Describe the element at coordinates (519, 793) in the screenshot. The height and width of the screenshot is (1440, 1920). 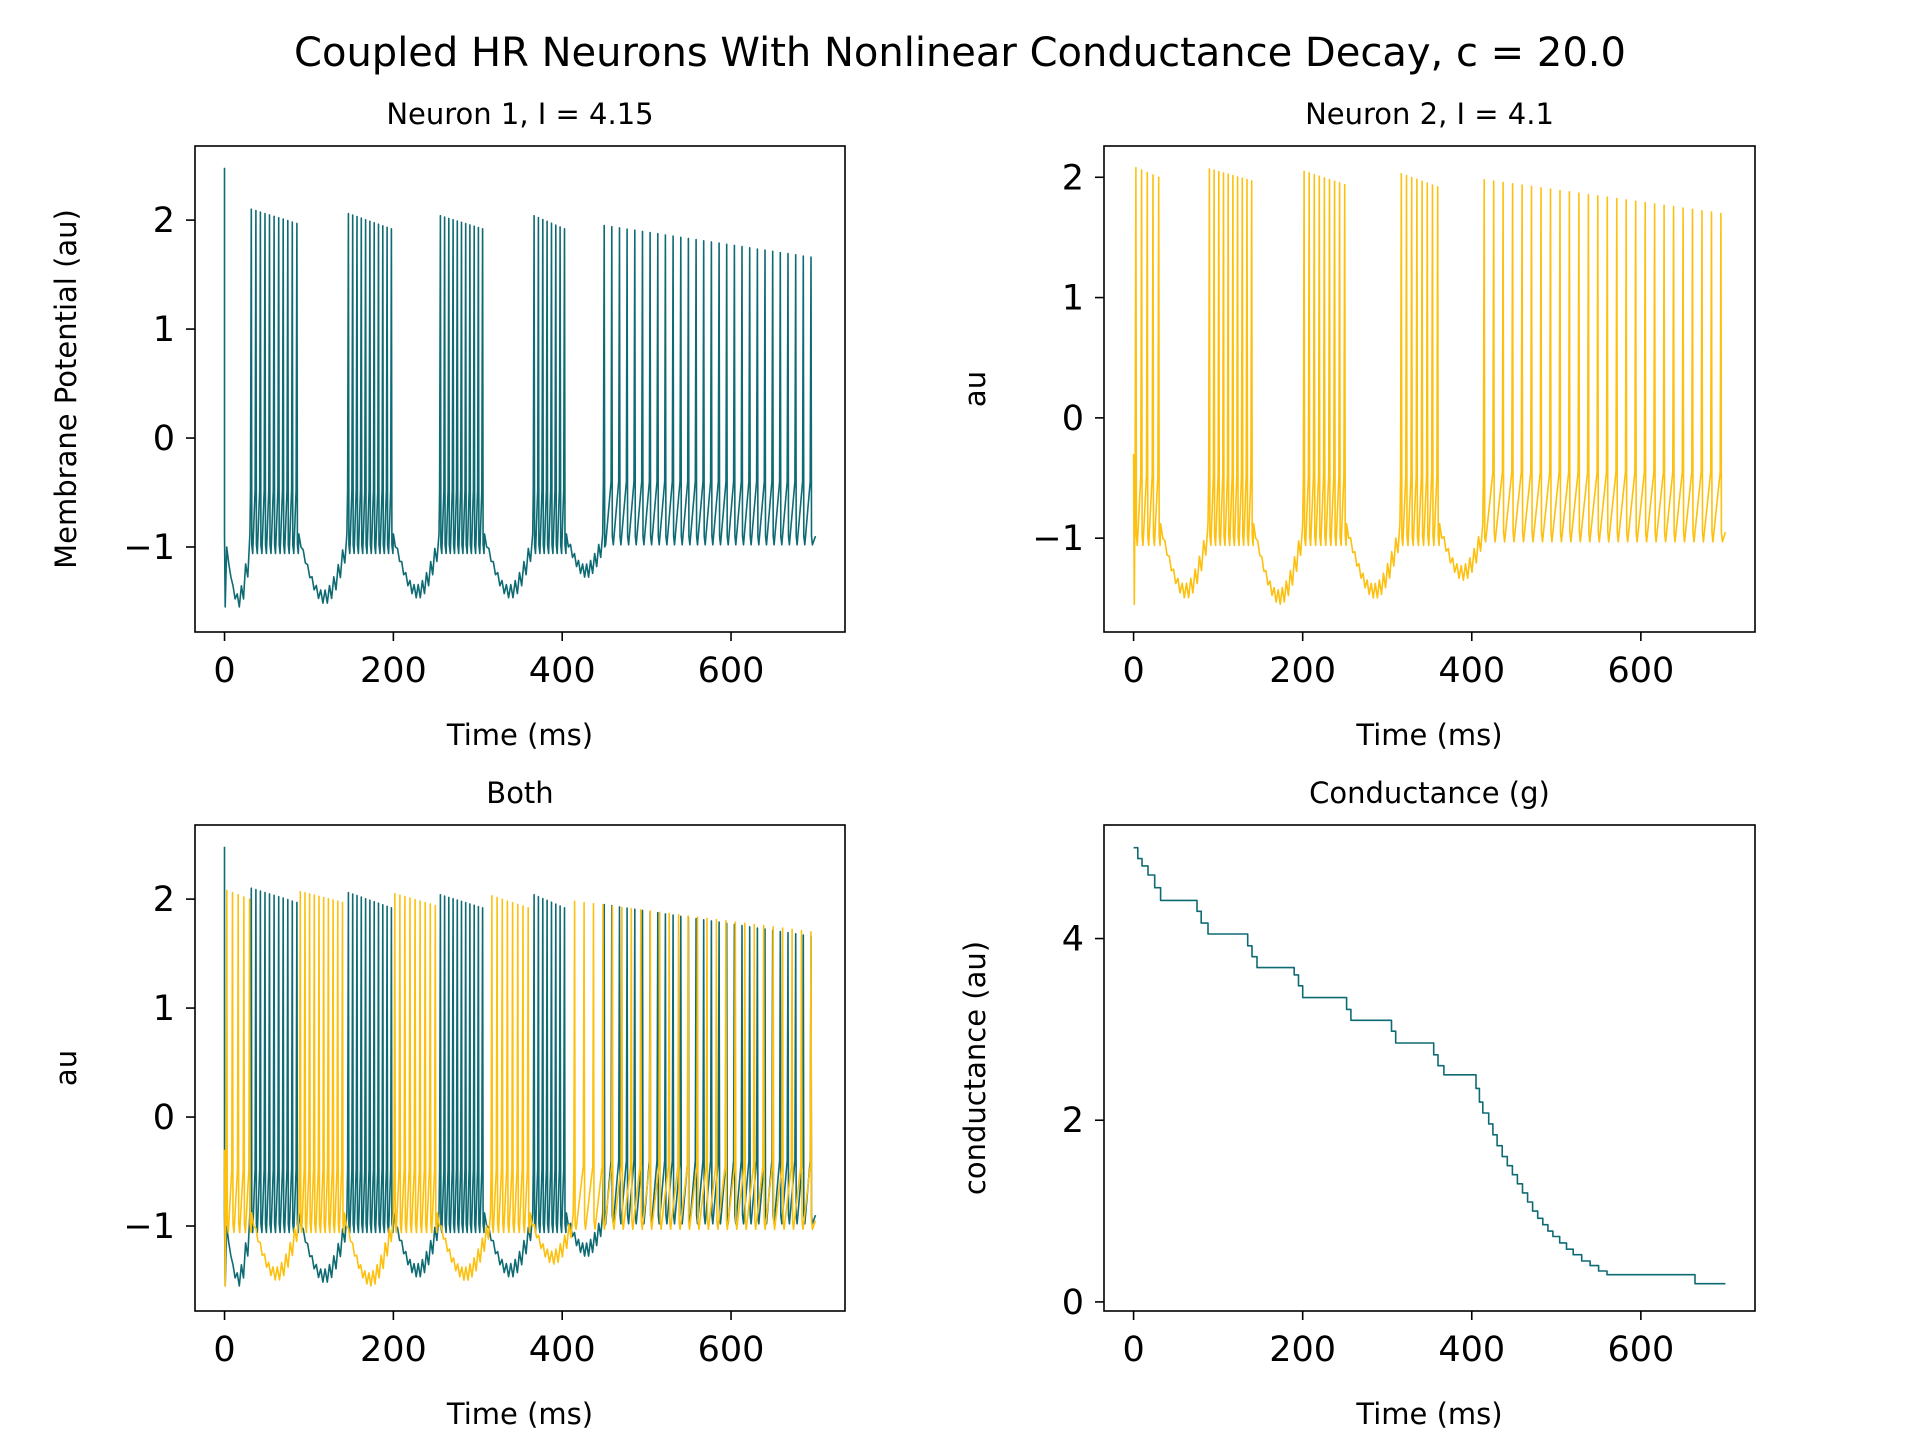
I see `subplot-title: Both` at that location.